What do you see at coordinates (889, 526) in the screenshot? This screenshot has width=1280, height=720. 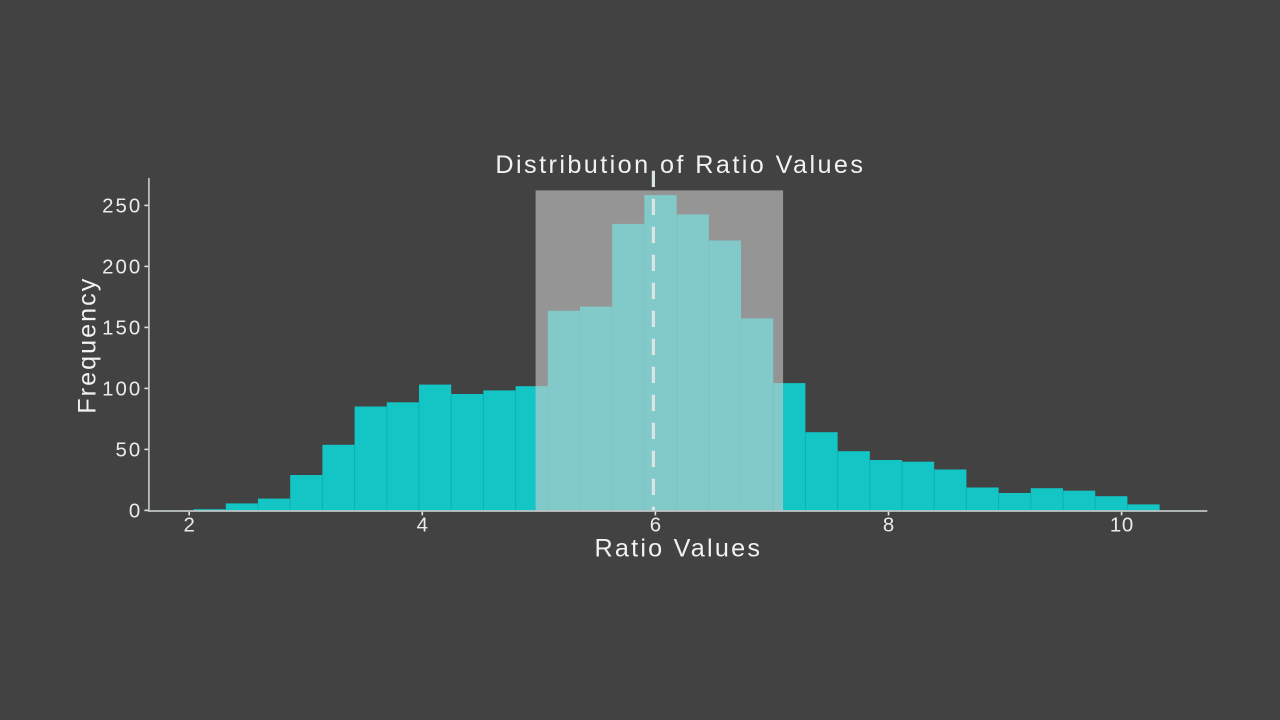 I see `svg-text: 8` at bounding box center [889, 526].